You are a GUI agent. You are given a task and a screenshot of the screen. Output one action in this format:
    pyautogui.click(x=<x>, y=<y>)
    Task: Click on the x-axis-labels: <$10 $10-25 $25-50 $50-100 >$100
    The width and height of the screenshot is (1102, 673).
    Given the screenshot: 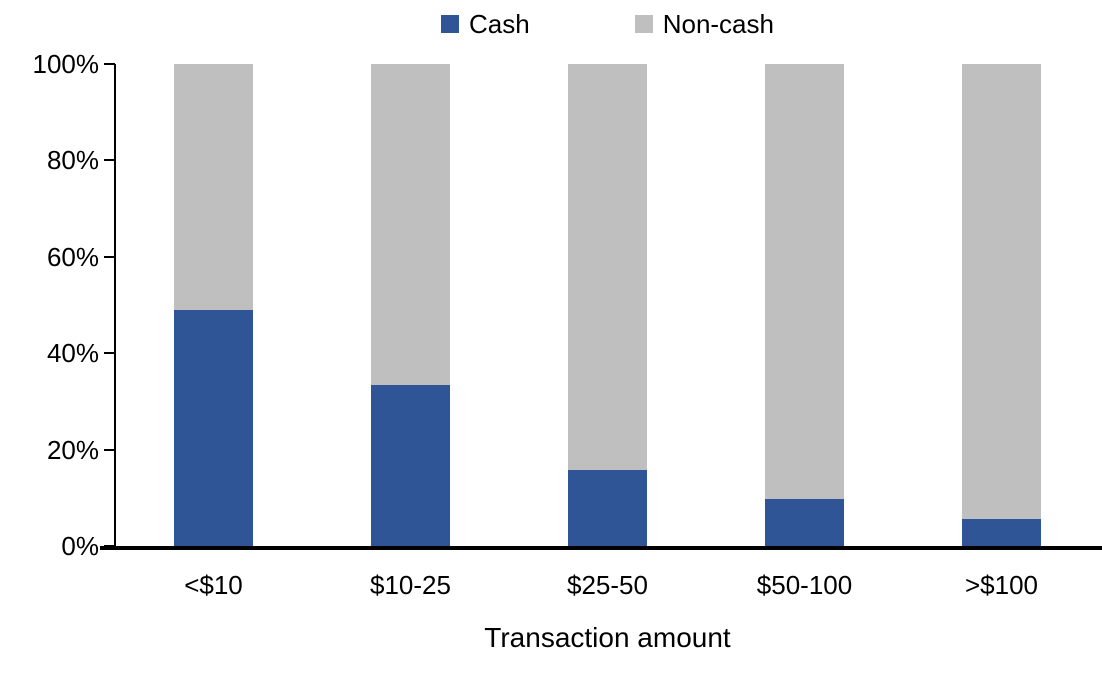 What is the action you would take?
    pyautogui.click(x=607, y=585)
    